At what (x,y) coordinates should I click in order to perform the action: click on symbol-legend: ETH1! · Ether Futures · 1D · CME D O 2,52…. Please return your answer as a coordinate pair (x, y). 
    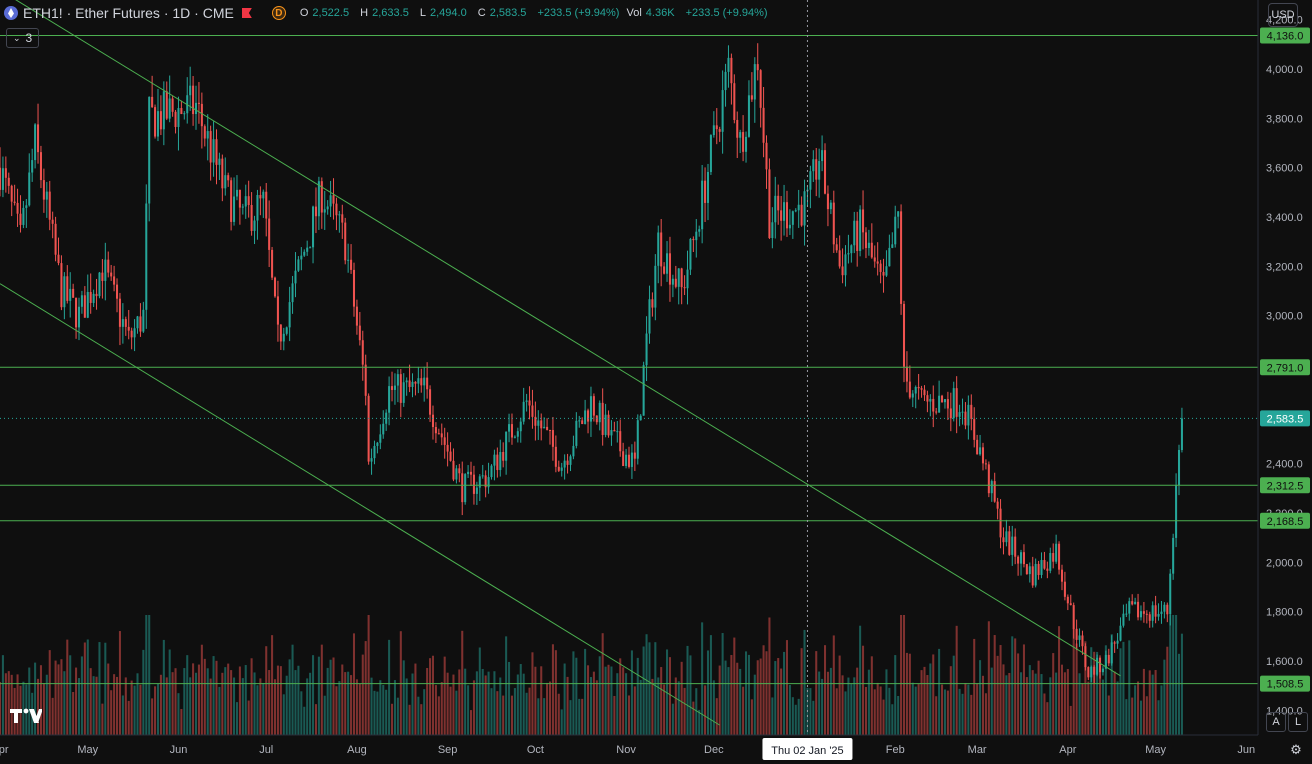
    Looking at the image, I should click on (388, 13).